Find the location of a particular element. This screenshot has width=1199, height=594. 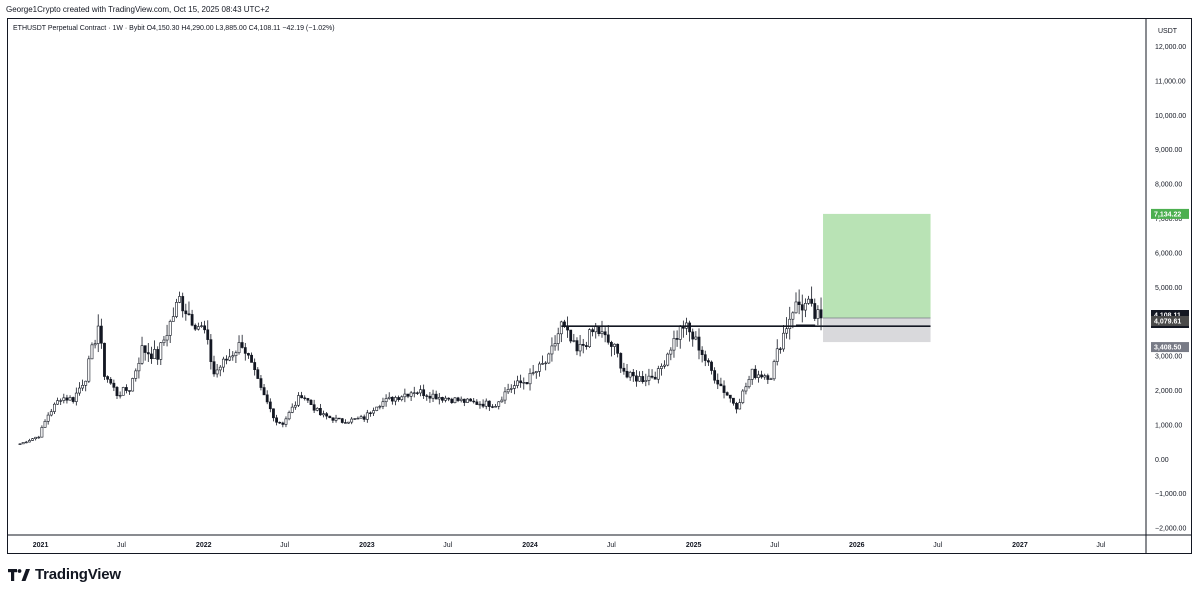

position-zones is located at coordinates (877, 278).